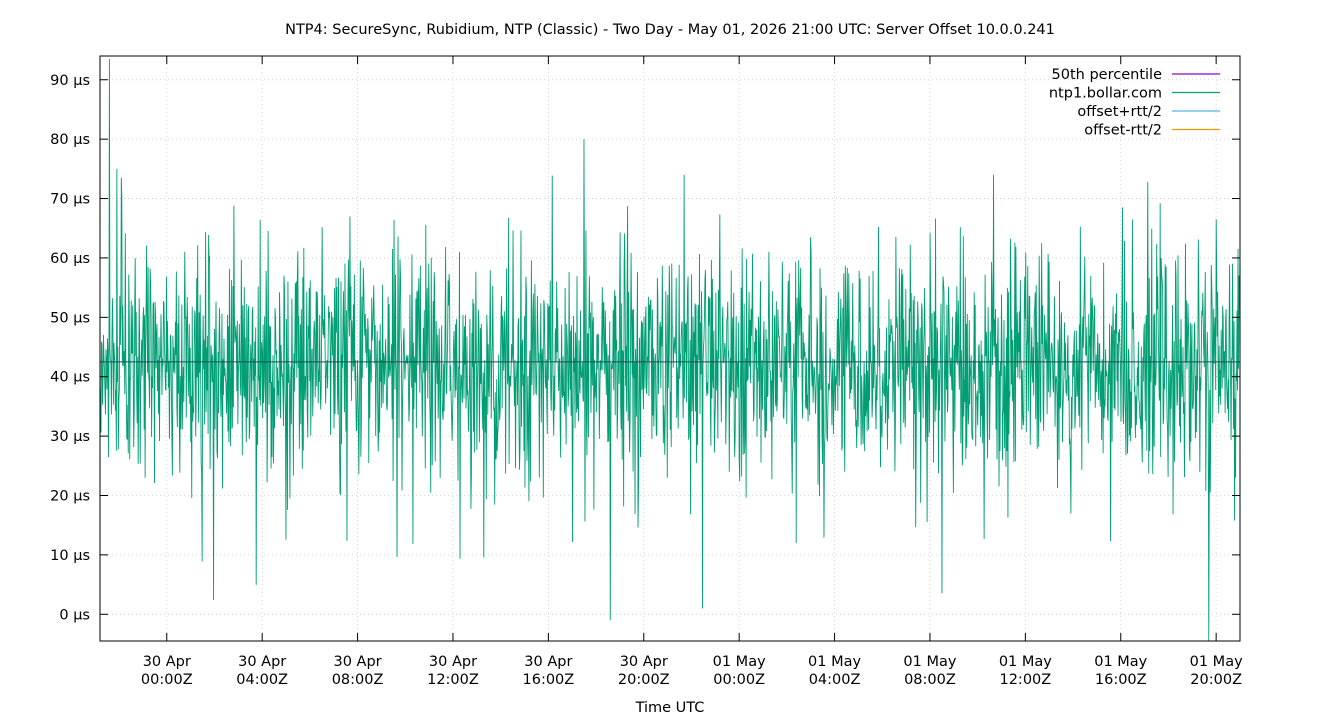  What do you see at coordinates (70, 81) in the screenshot?
I see `y-tick-label: 90 µs` at bounding box center [70, 81].